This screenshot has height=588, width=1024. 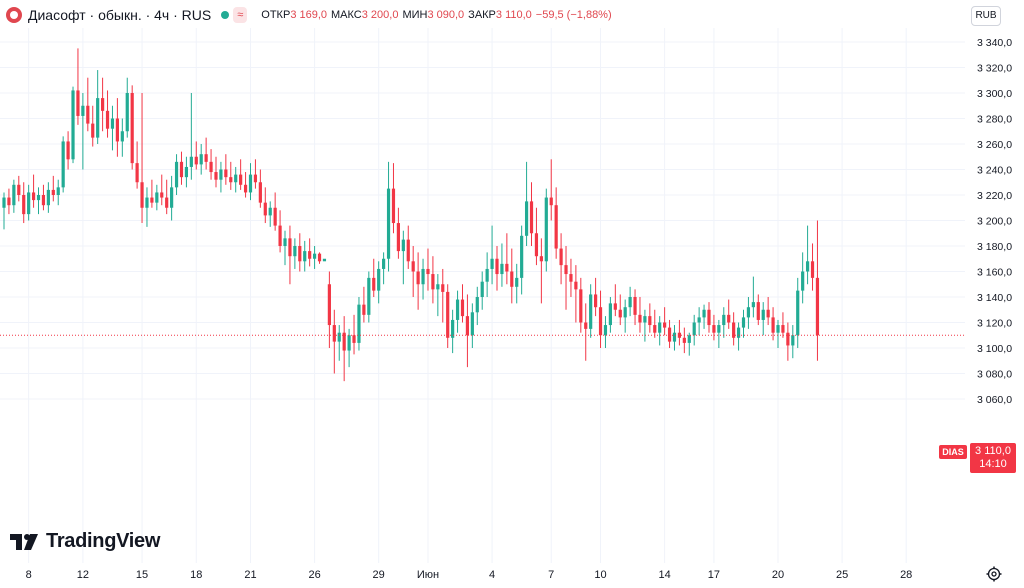 What do you see at coordinates (778, 575) in the screenshot?
I see `x-tick-label: 20` at bounding box center [778, 575].